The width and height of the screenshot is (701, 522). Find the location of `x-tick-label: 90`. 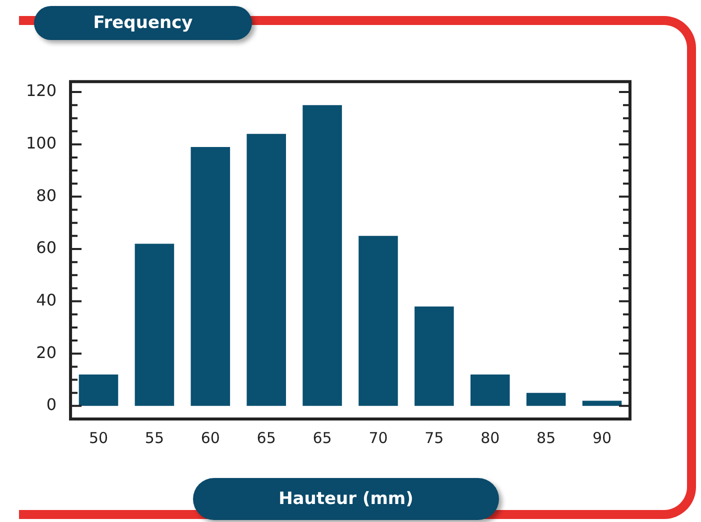

x-tick-label: 90 is located at coordinates (602, 437).